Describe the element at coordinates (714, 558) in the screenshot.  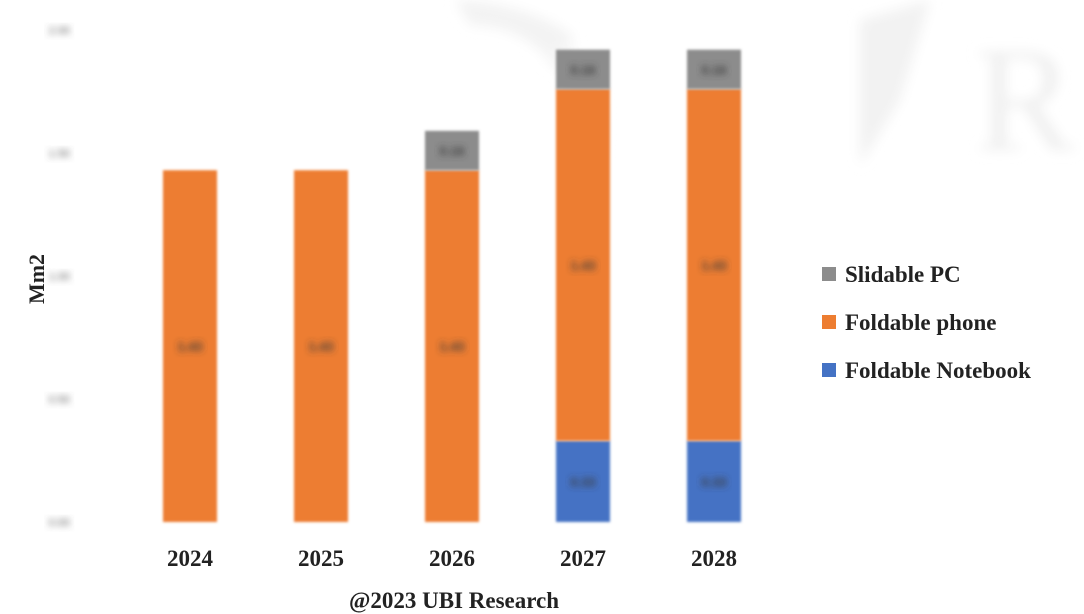
I see `x-tick-label: 2028` at that location.